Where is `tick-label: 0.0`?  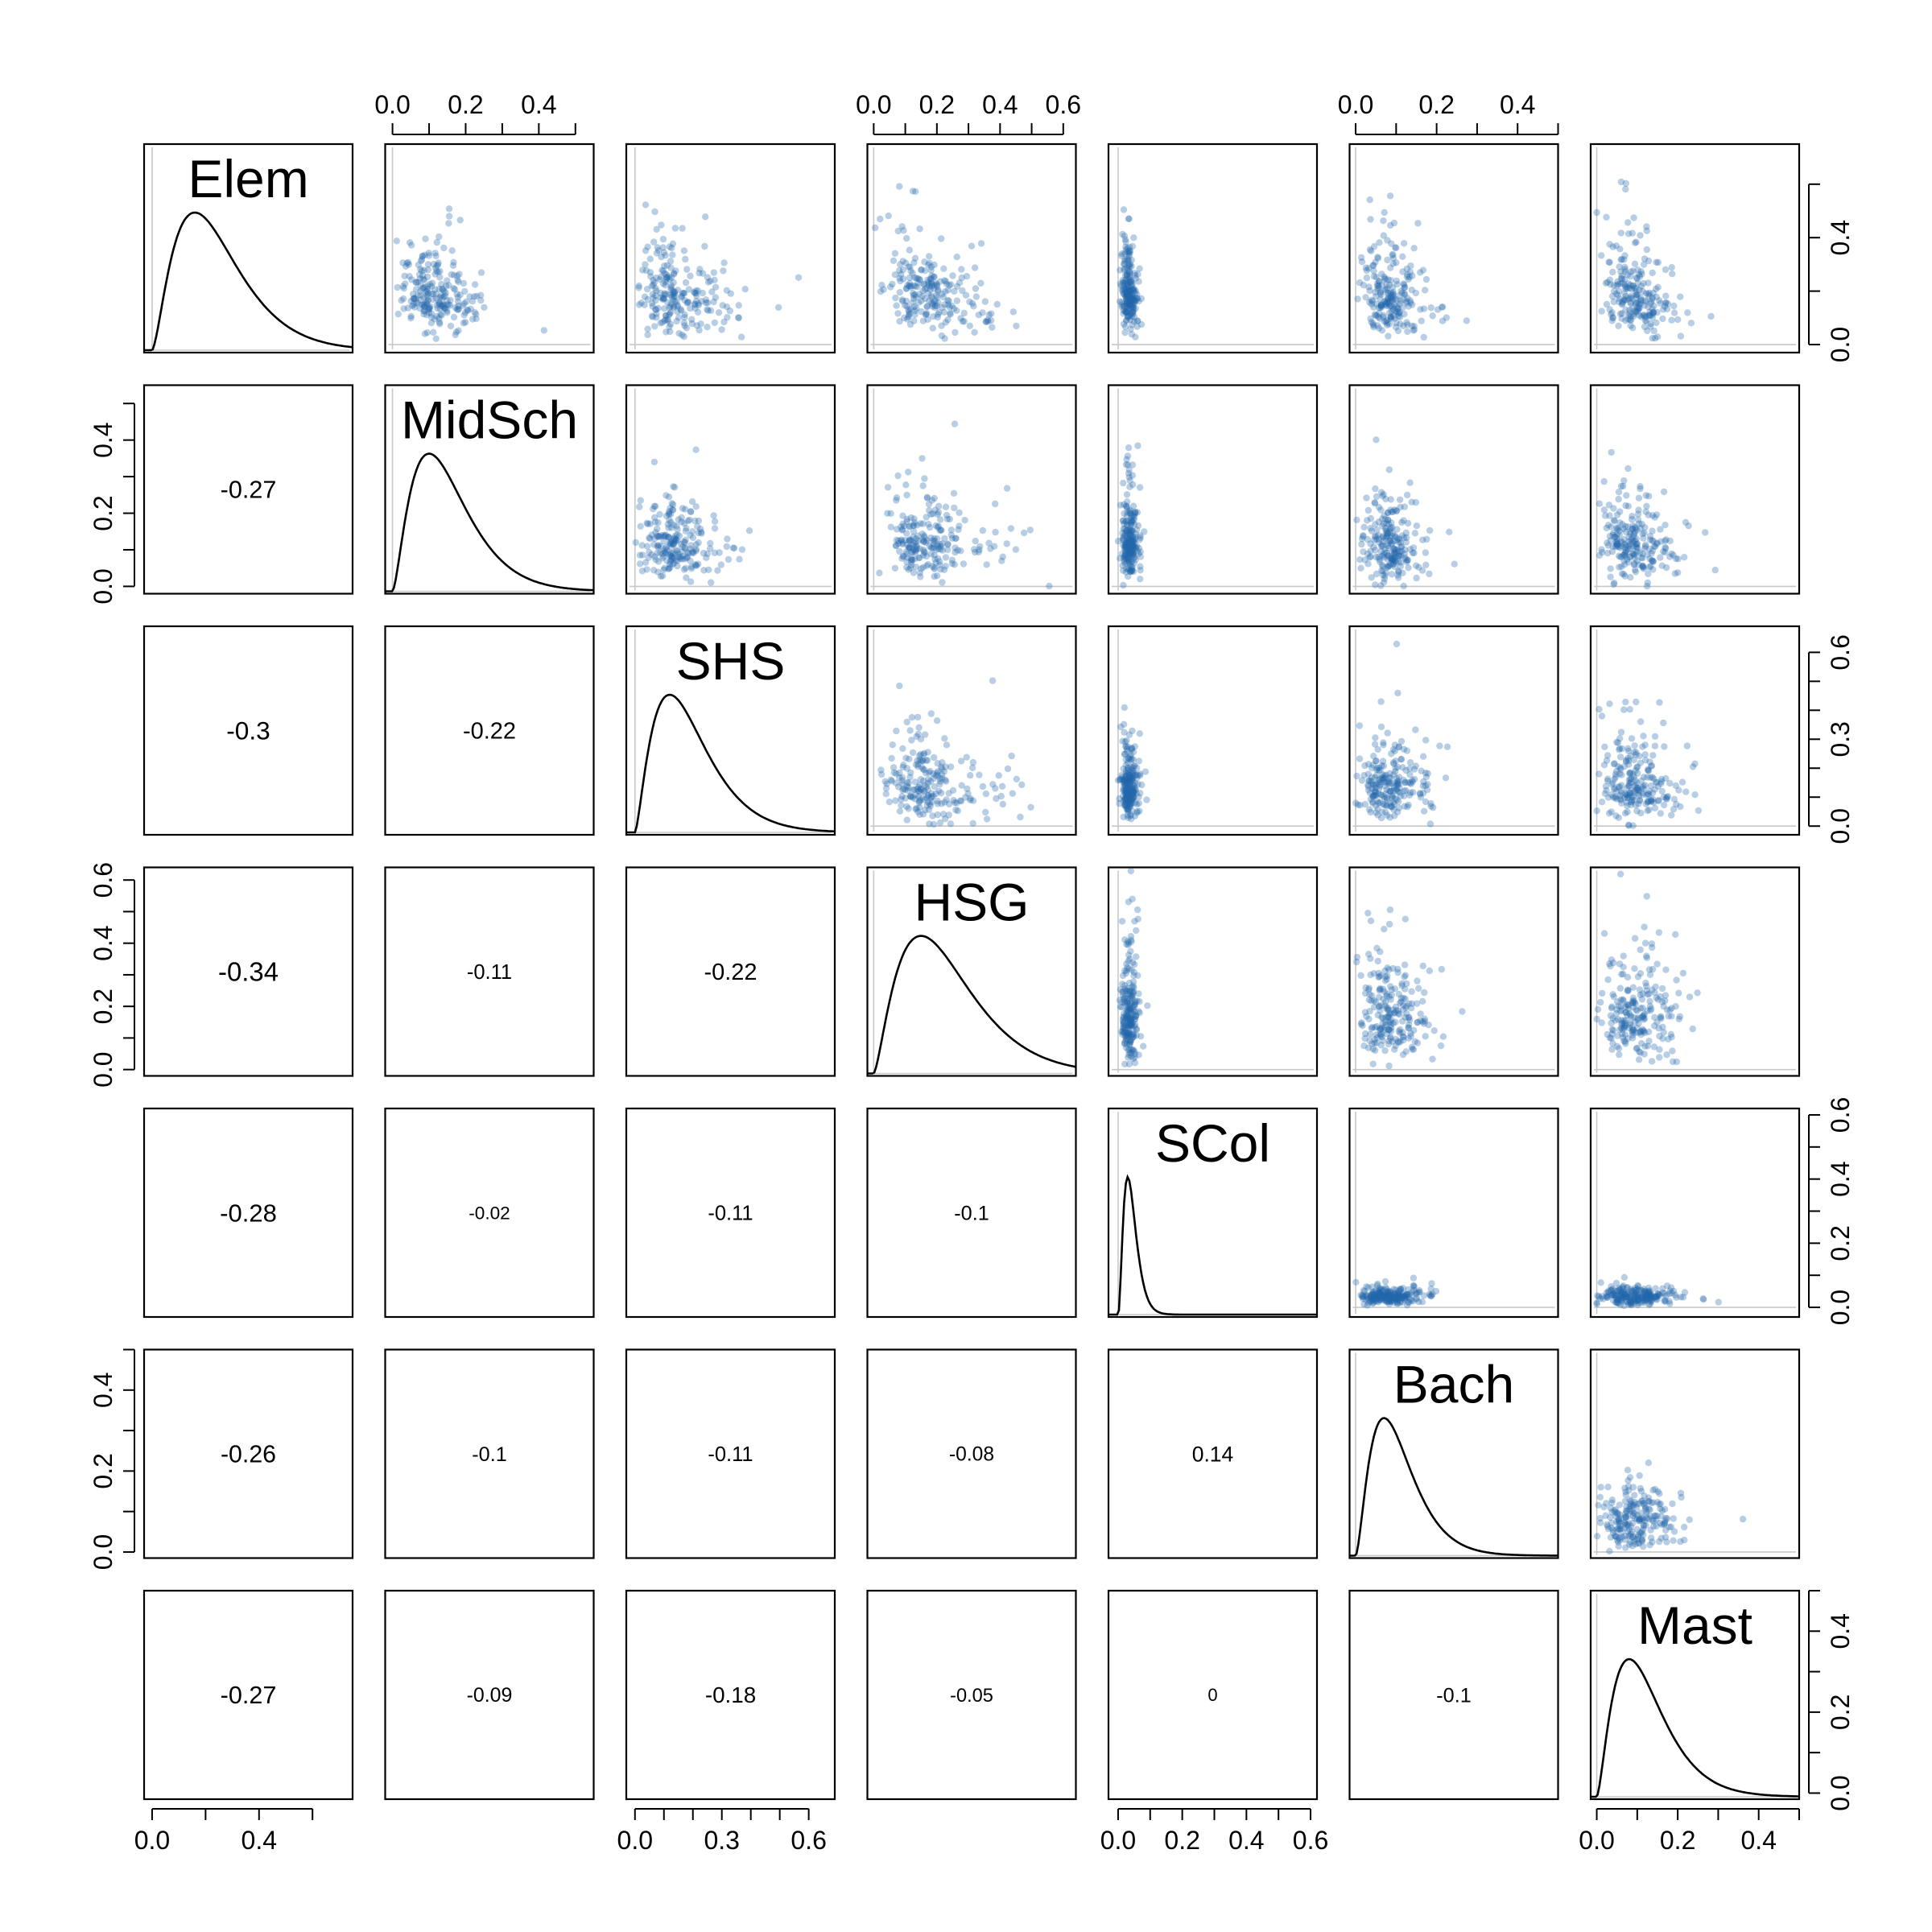
tick-label: 0.0 is located at coordinates (1840, 1307).